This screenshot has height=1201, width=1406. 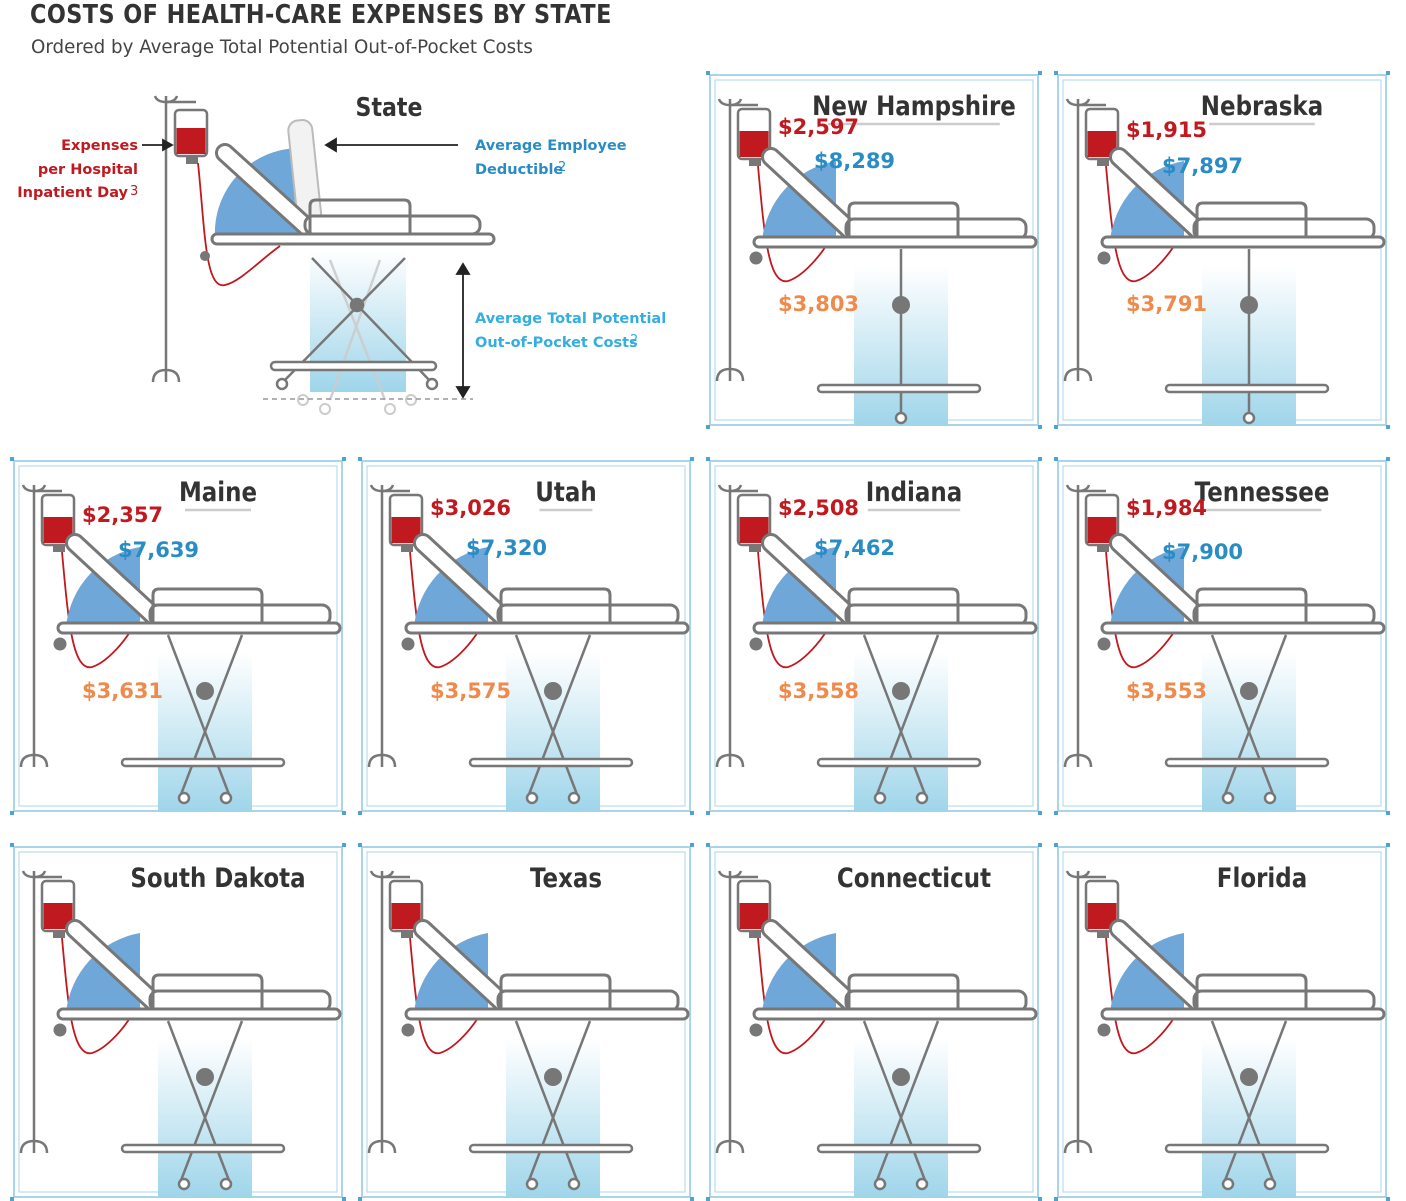 I want to click on state-card-graphic: South Dakota, so click(x=178, y=1022).